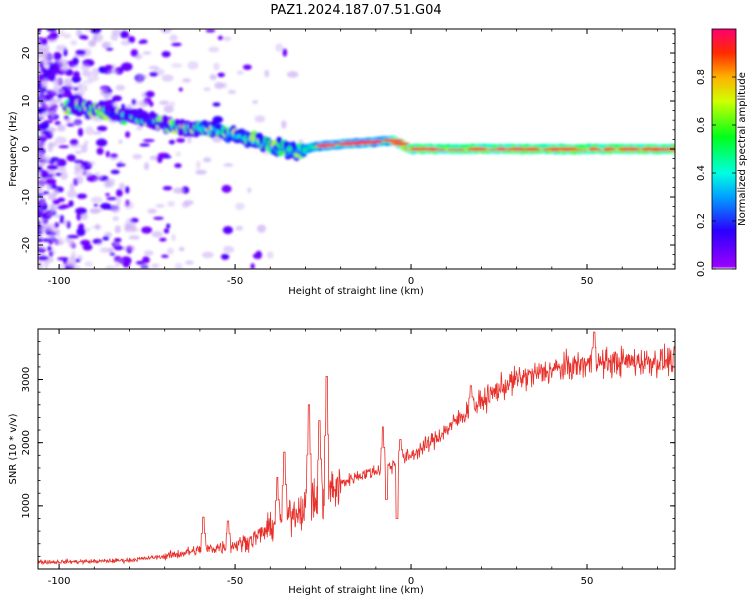 The image size is (750, 604). What do you see at coordinates (26, 101) in the screenshot?
I see `heatmap-y-tick-label: 10` at bounding box center [26, 101].